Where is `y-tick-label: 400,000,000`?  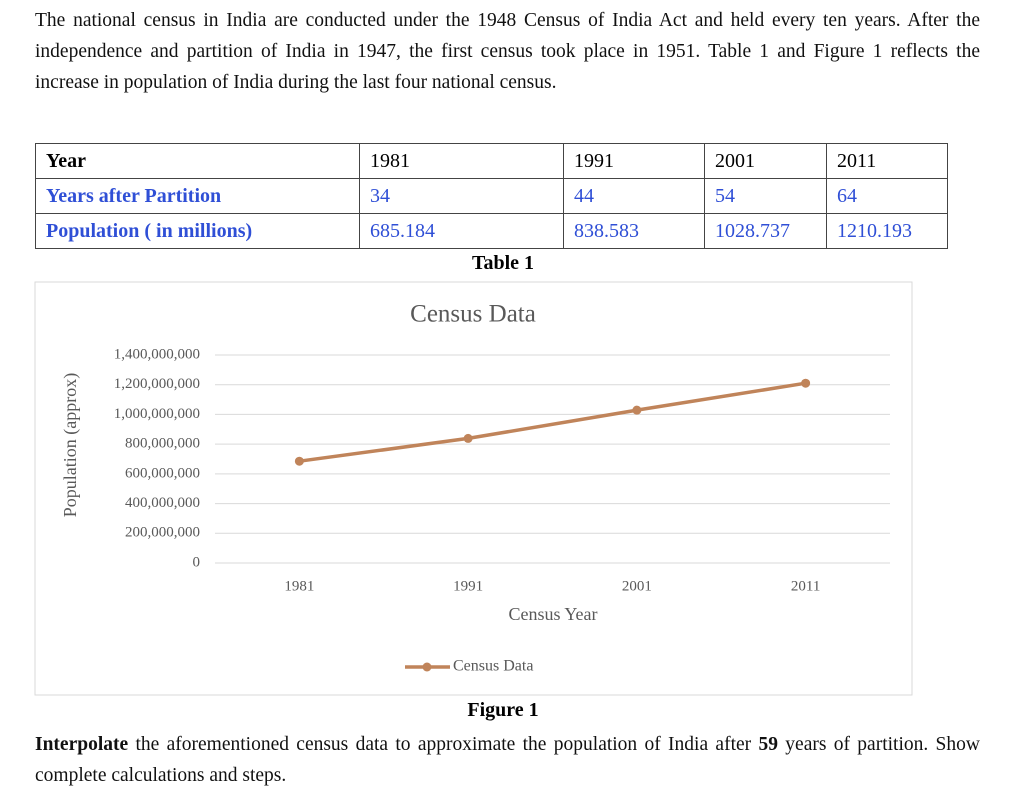
y-tick-label: 400,000,000 is located at coordinates (162, 503).